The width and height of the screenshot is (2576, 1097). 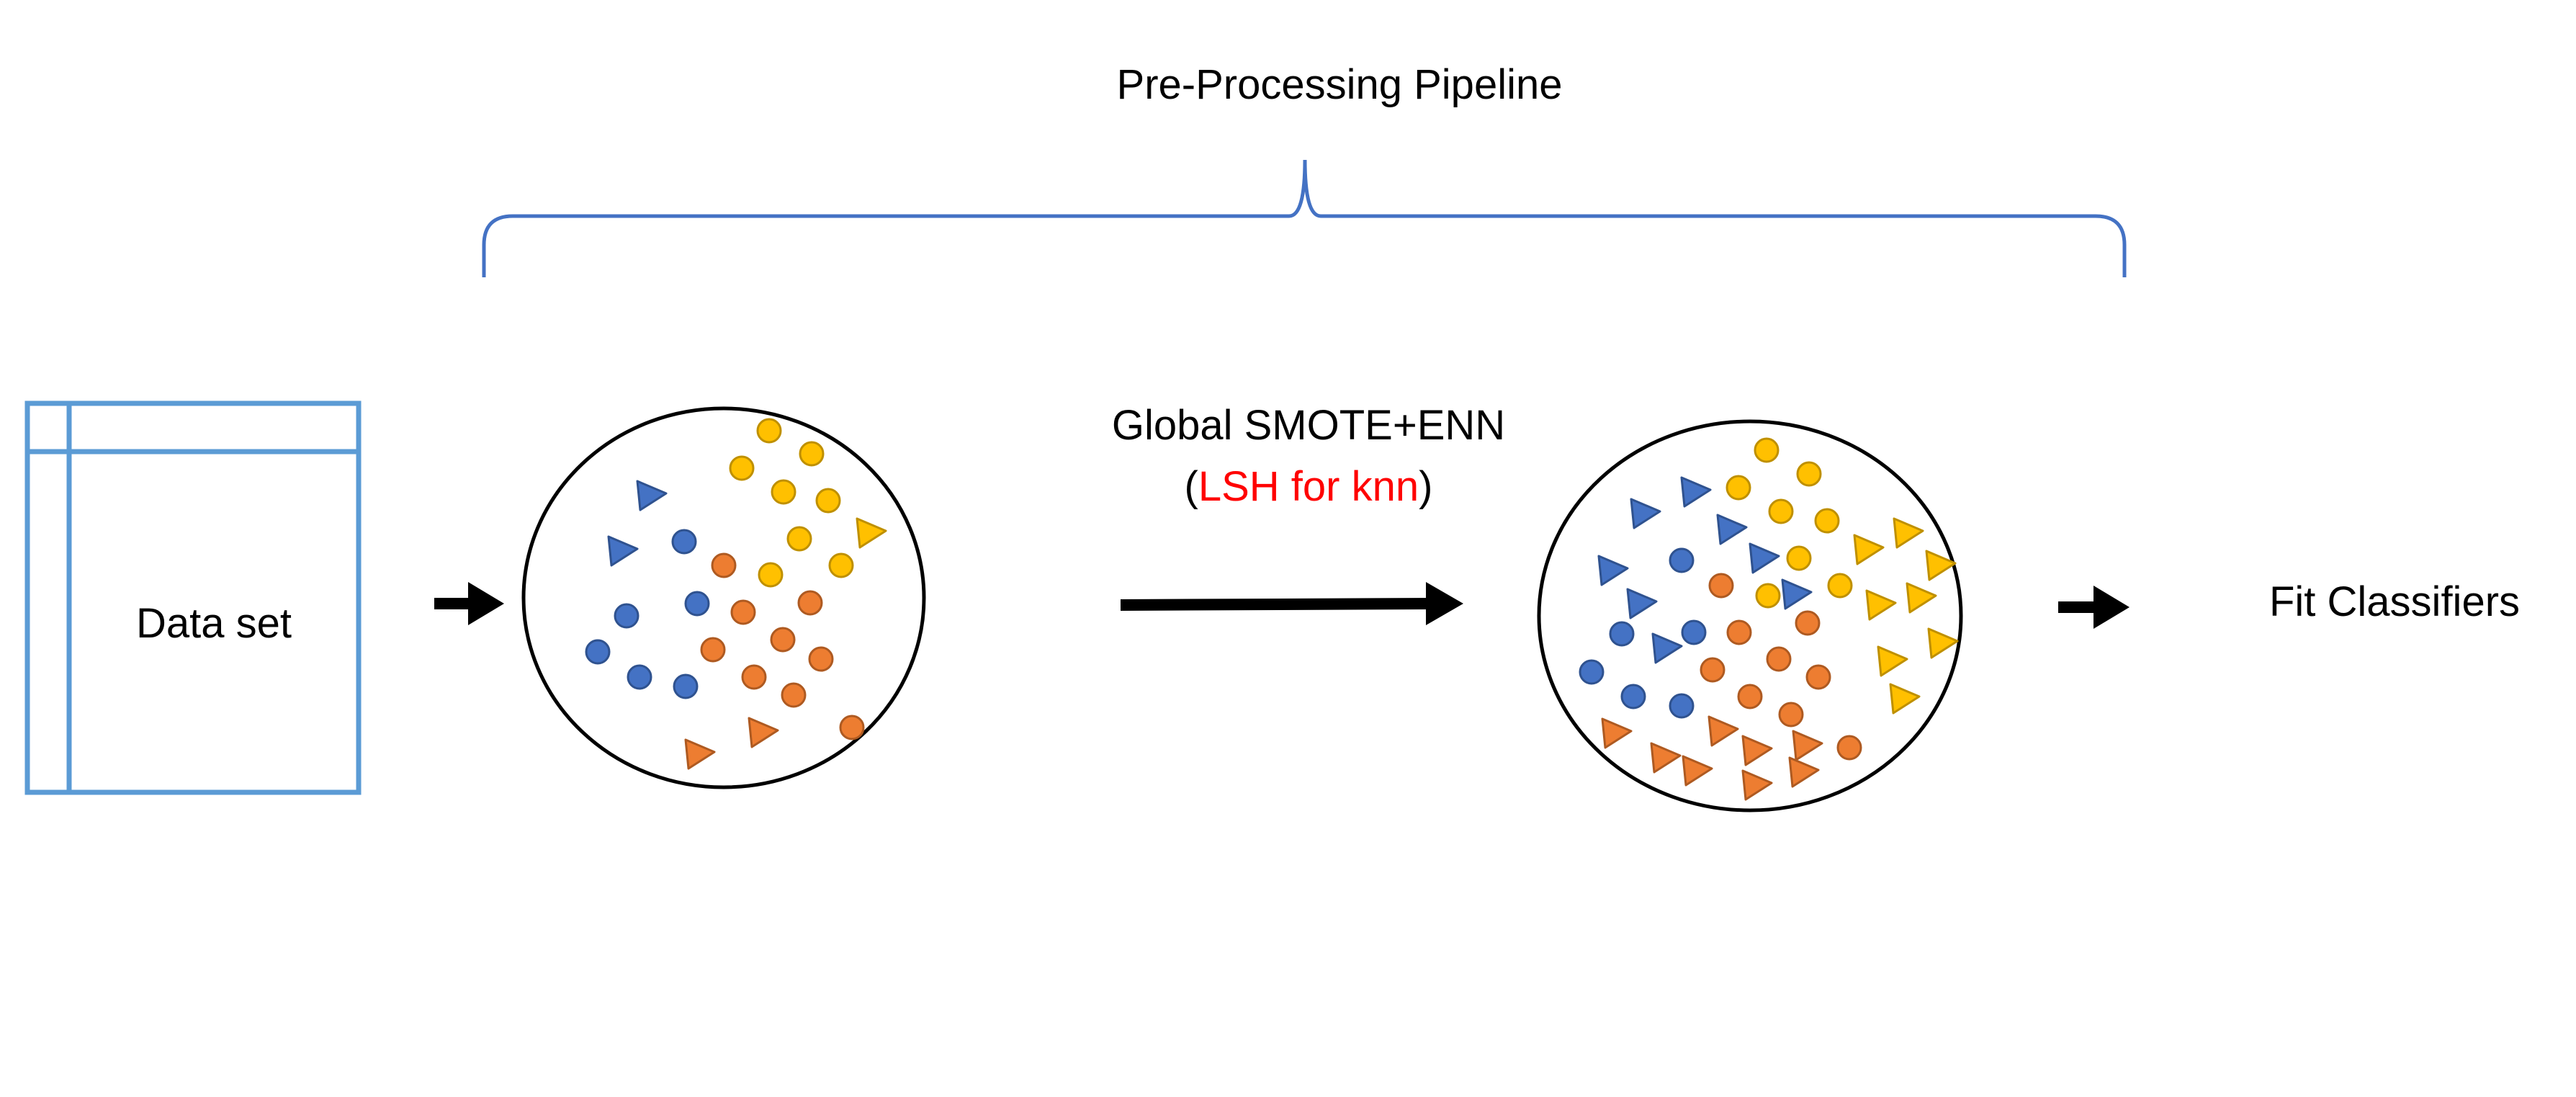 I want to click on method-label: LSH for knn, so click(x=1308, y=487).